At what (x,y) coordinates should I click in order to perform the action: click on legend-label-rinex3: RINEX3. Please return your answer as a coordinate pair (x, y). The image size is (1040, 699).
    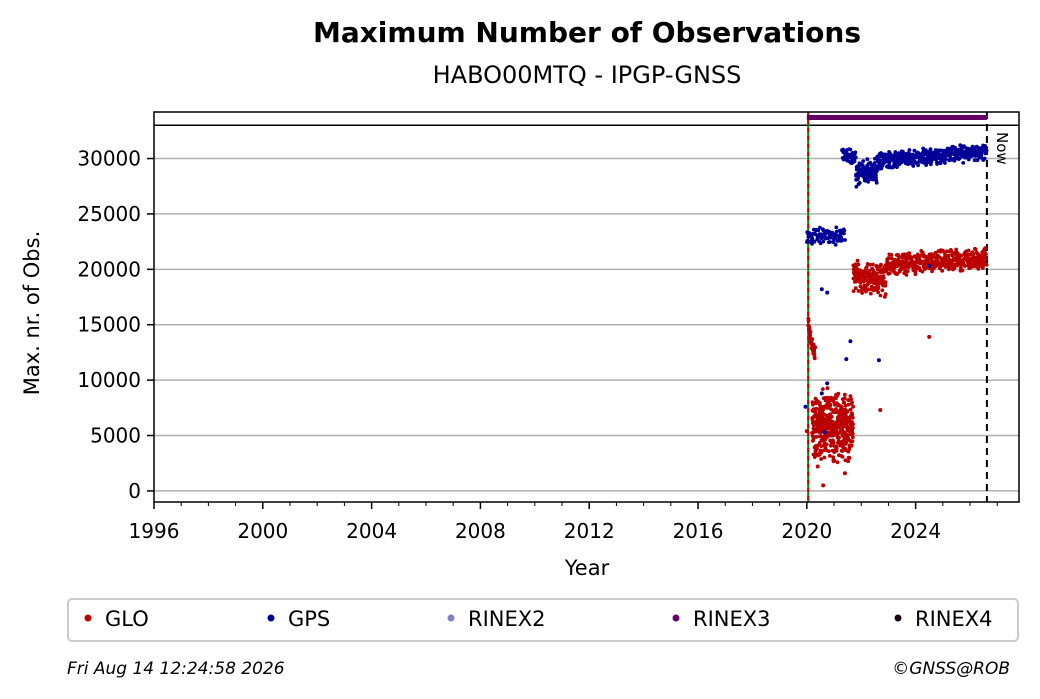
    Looking at the image, I should click on (732, 619).